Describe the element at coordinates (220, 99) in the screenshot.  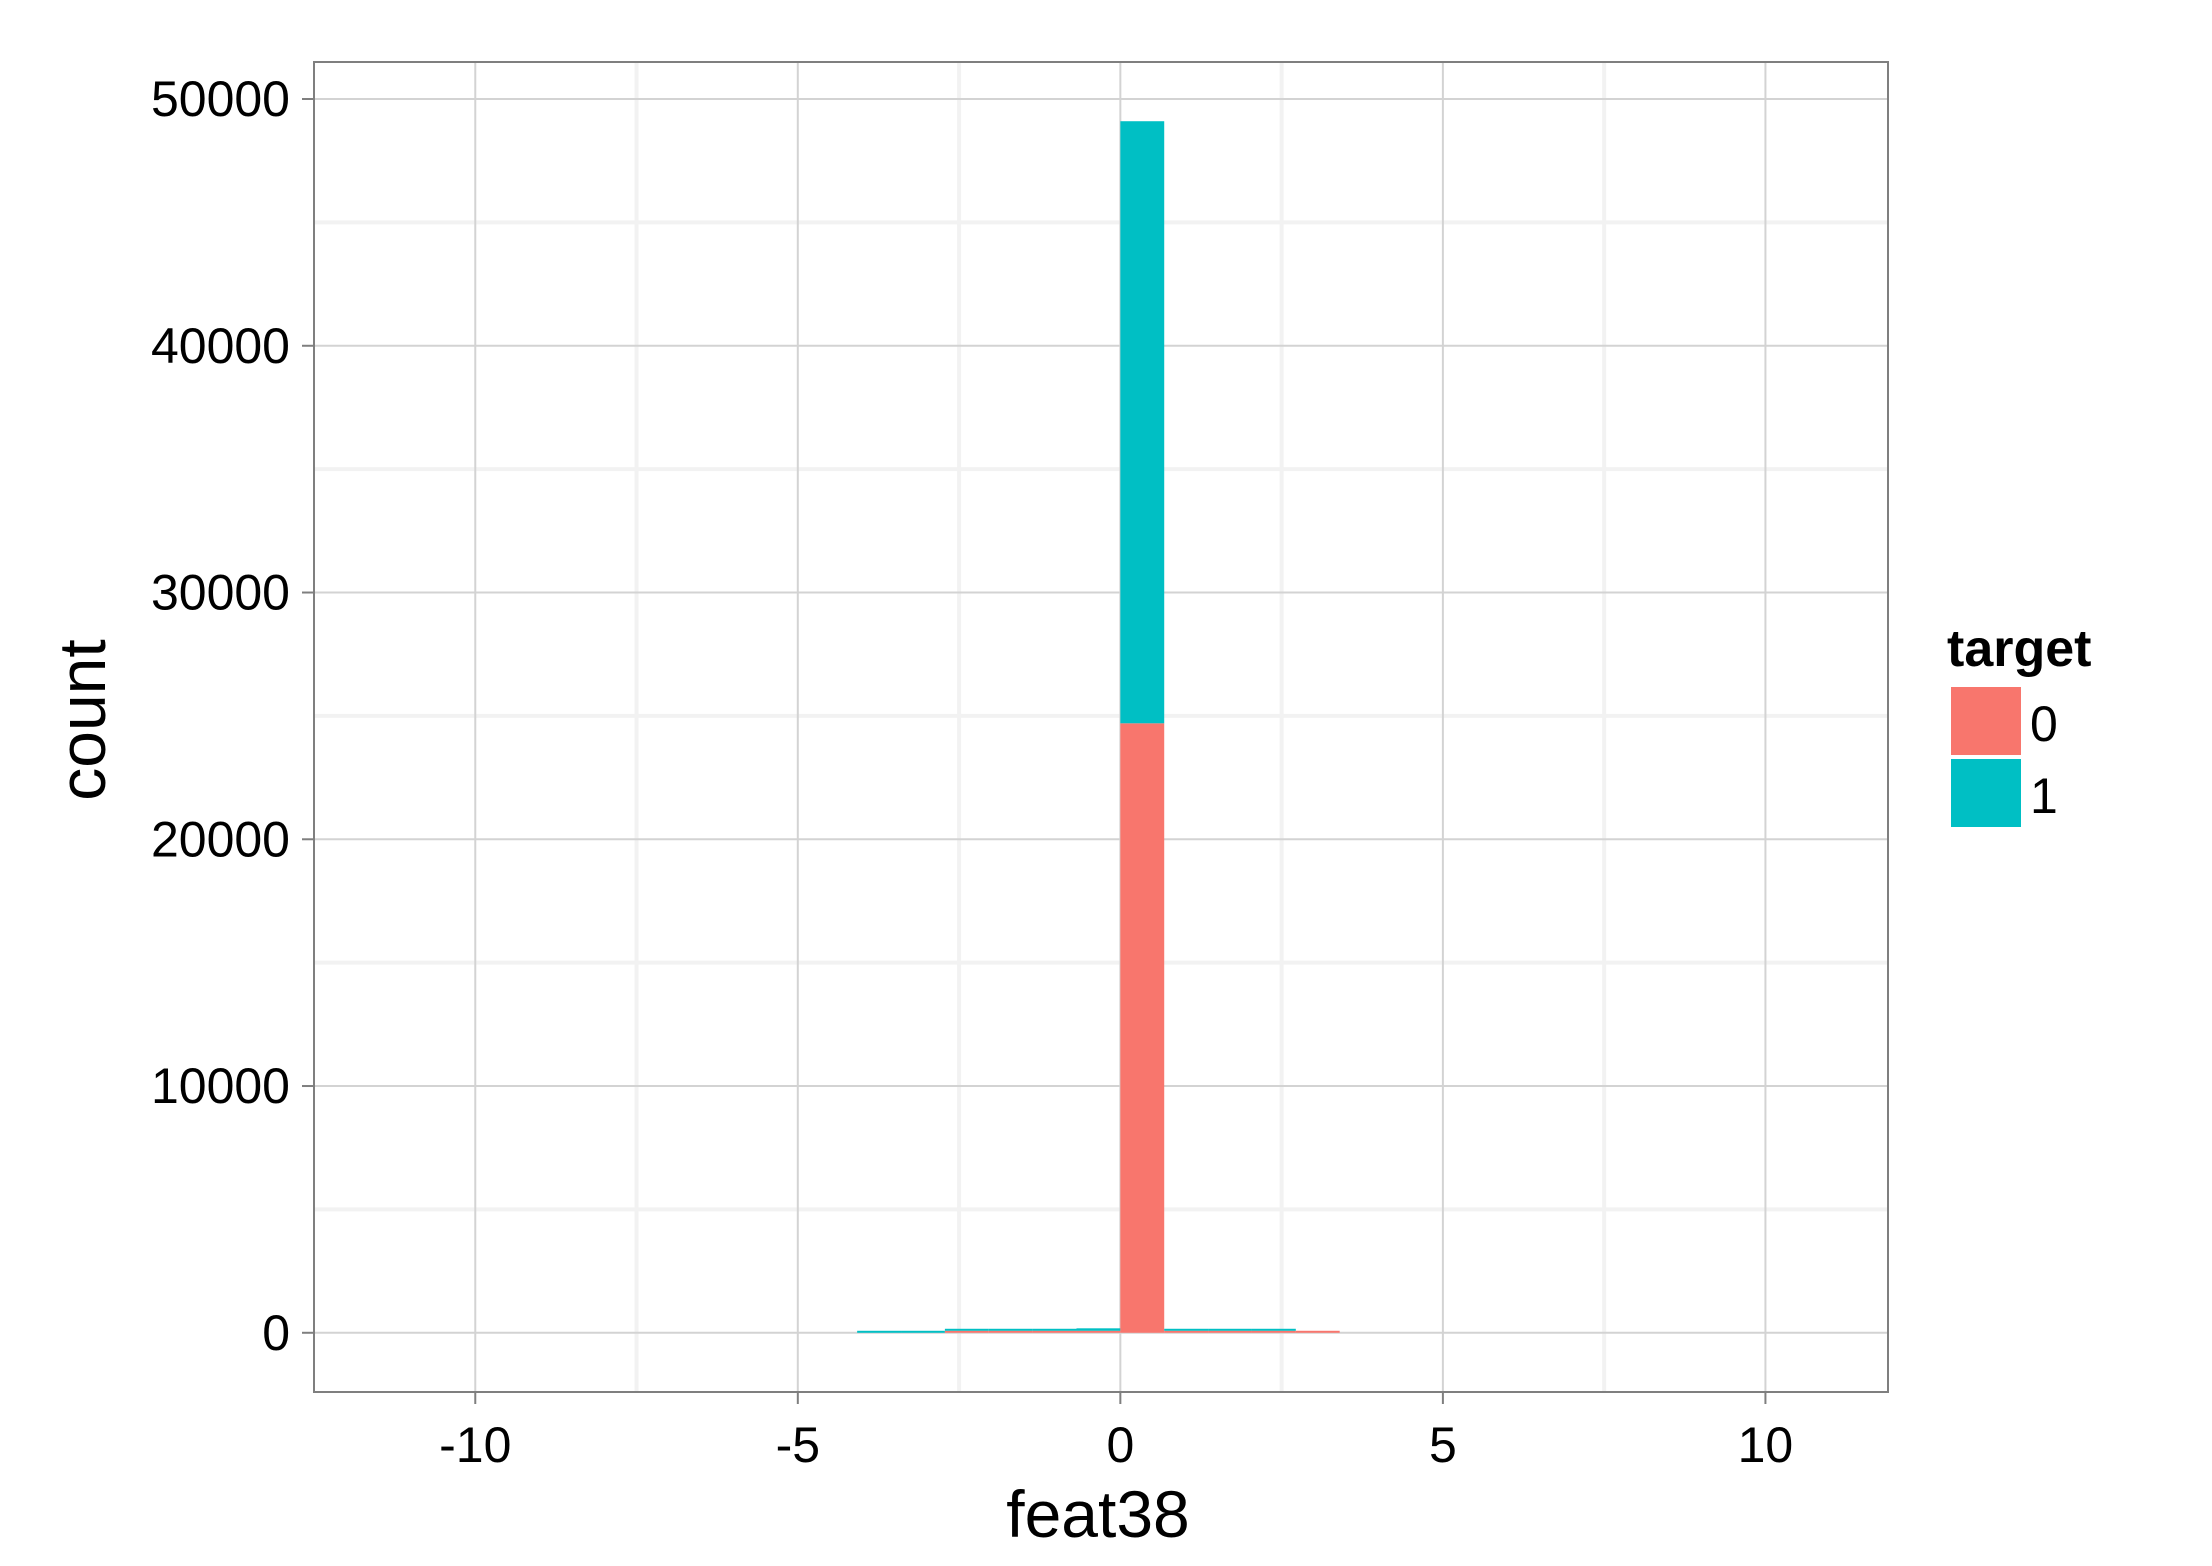
I see `y-tick-label: 50000` at that location.